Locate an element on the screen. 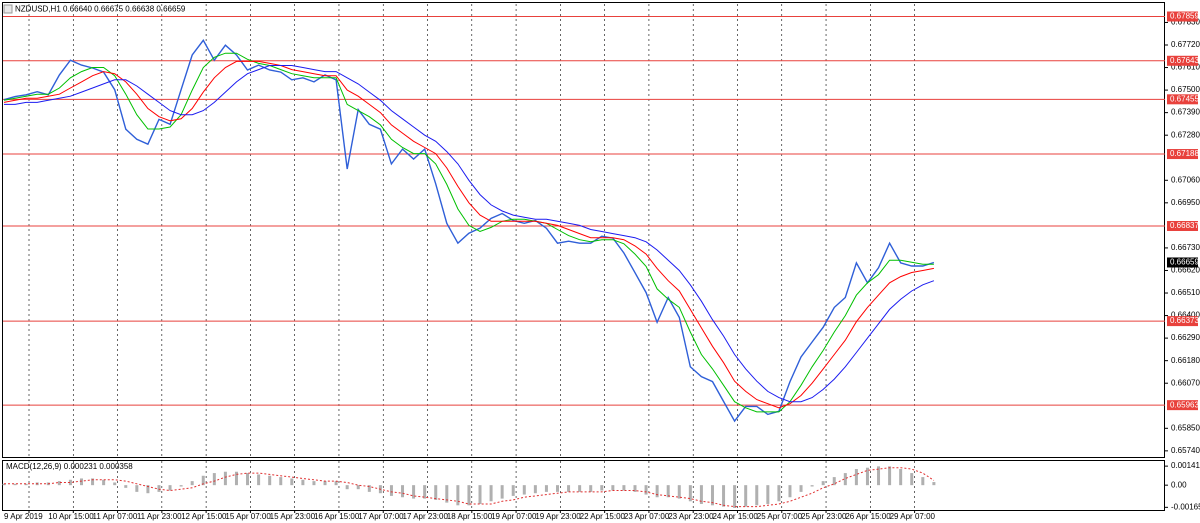 This screenshot has height=523, width=1200. y-tick-label: 0.67720 is located at coordinates (1185, 44).